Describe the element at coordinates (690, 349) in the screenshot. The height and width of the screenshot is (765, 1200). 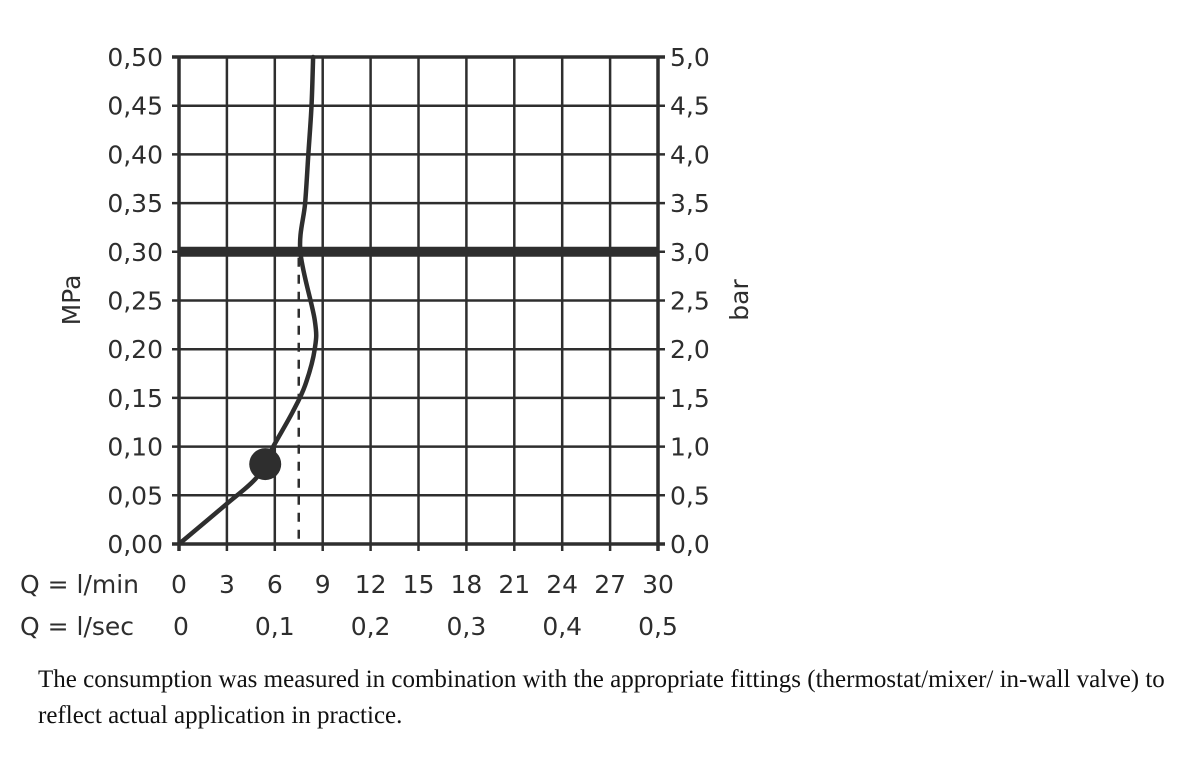
I see `y-tick-right: 2,0` at that location.